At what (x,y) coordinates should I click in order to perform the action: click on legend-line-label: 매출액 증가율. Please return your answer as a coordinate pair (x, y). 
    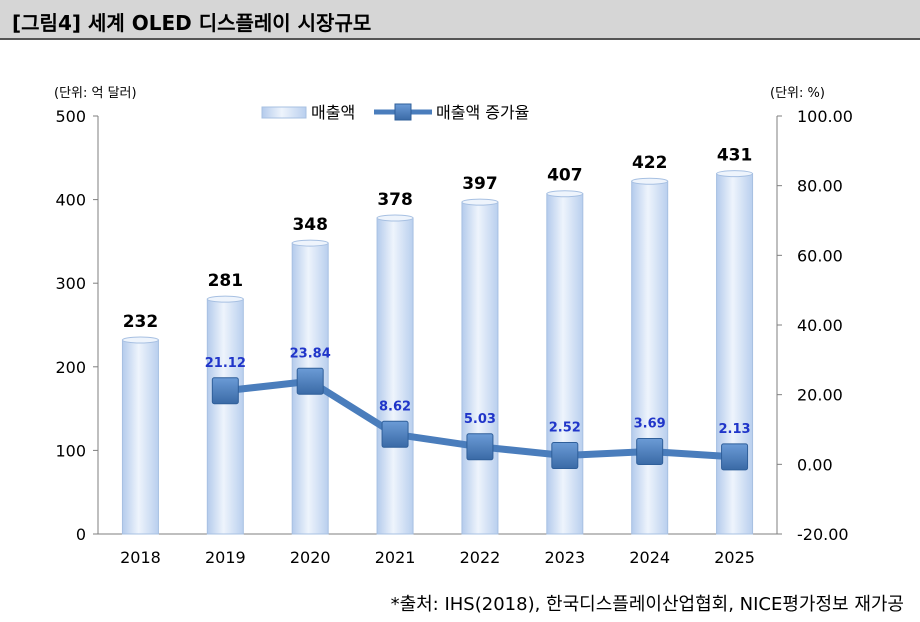
    Looking at the image, I should click on (482, 112).